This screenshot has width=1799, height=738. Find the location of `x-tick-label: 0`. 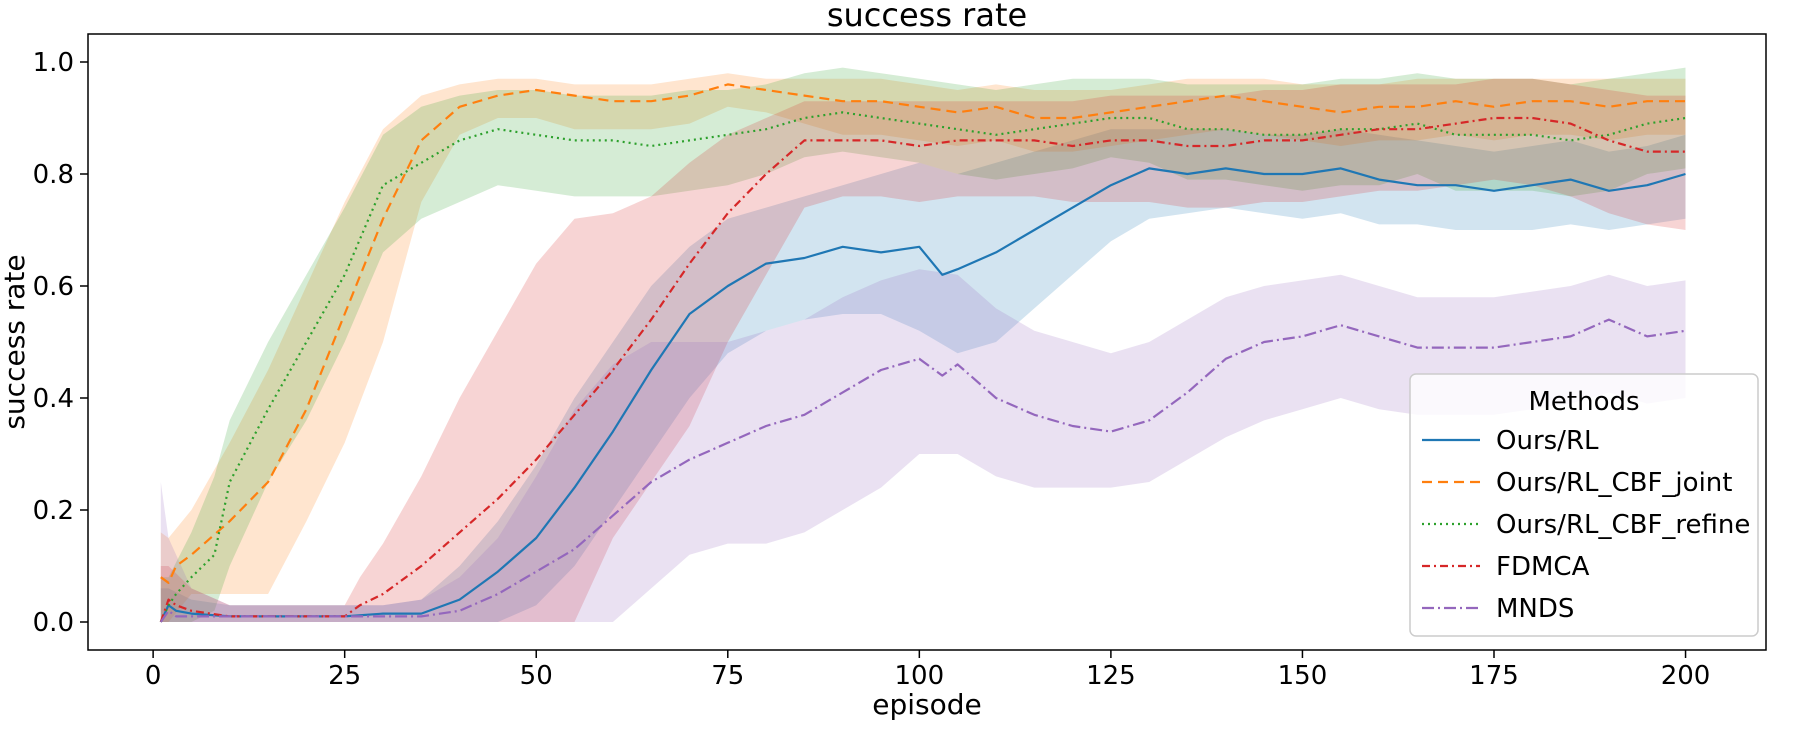

x-tick-label: 0 is located at coordinates (153, 676).